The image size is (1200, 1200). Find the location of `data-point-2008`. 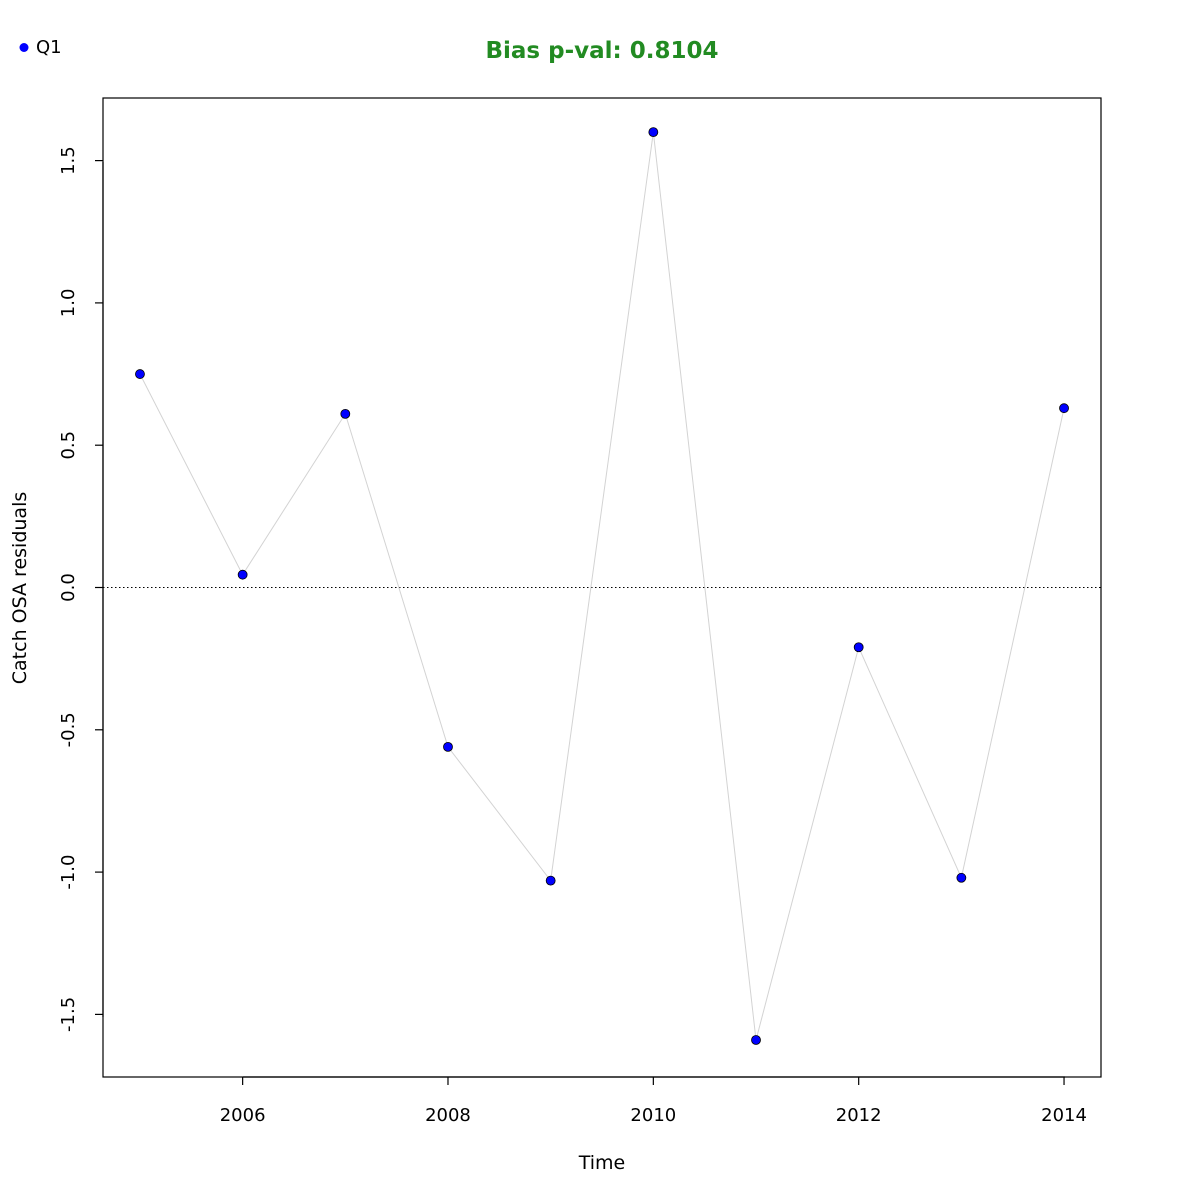

data-point-2008 is located at coordinates (448, 746).